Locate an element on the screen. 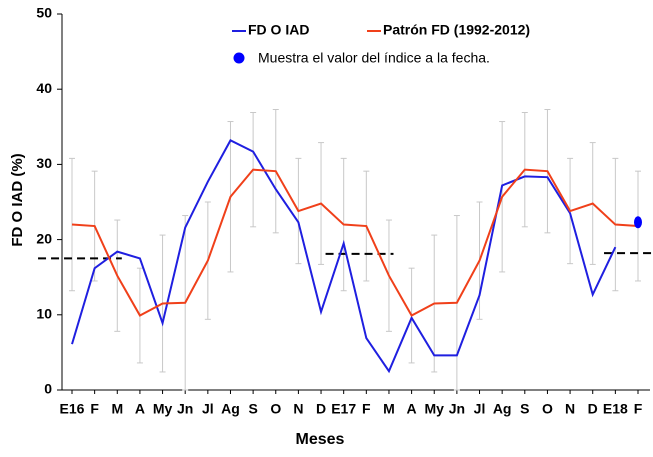 The height and width of the screenshot is (457, 653). legend-label: FD O IAD is located at coordinates (278, 30).